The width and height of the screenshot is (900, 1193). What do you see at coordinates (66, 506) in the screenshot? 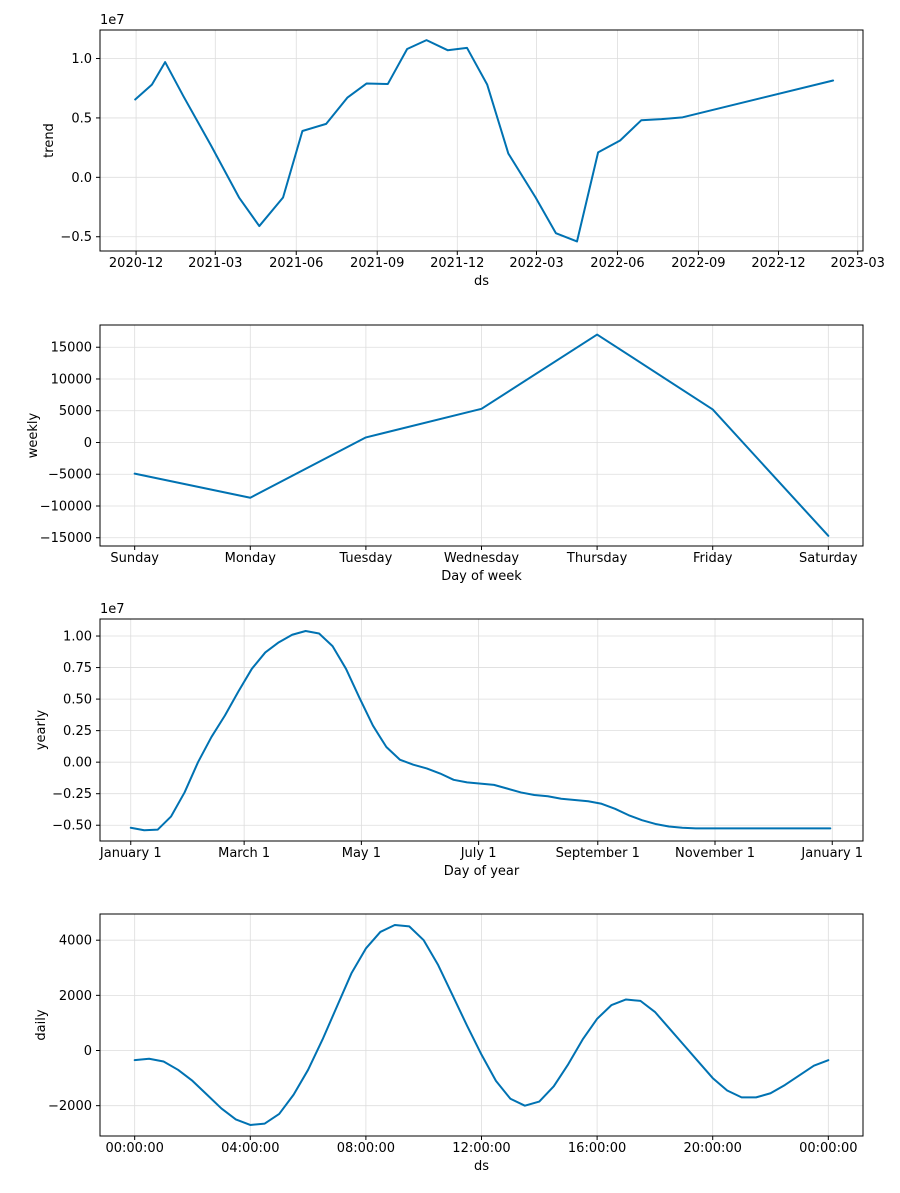
I see `y-tick-label: −10000` at bounding box center [66, 506].